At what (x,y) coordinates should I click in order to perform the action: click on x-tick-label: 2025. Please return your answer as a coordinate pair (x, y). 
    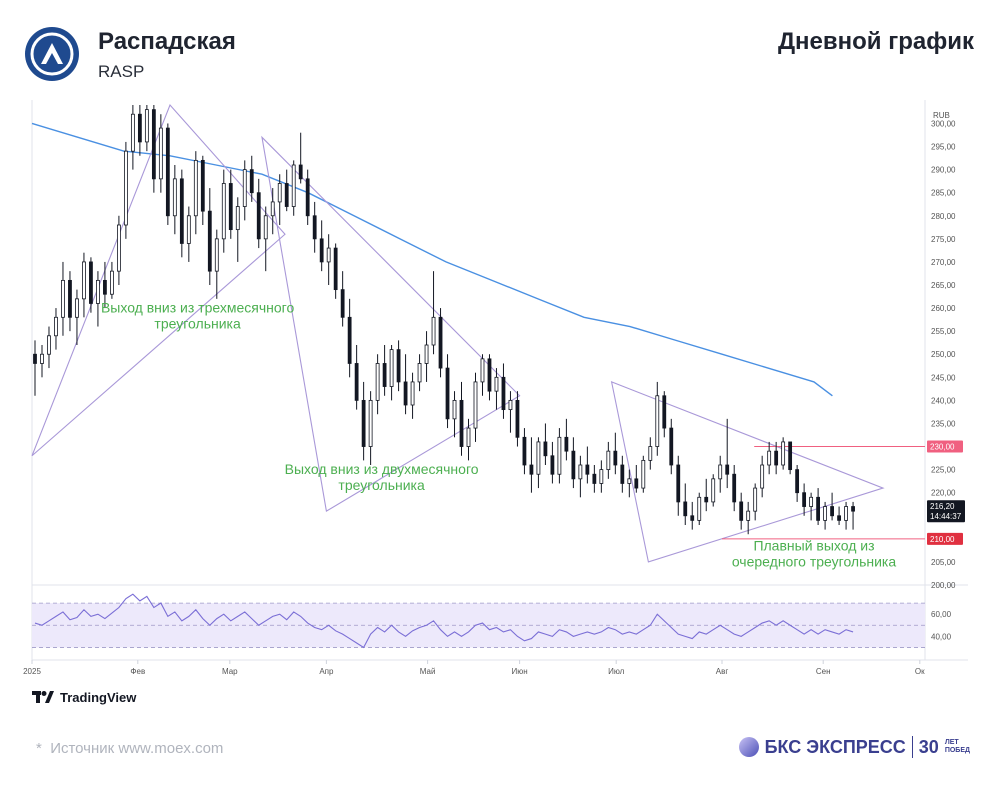
    Looking at the image, I should click on (32, 671).